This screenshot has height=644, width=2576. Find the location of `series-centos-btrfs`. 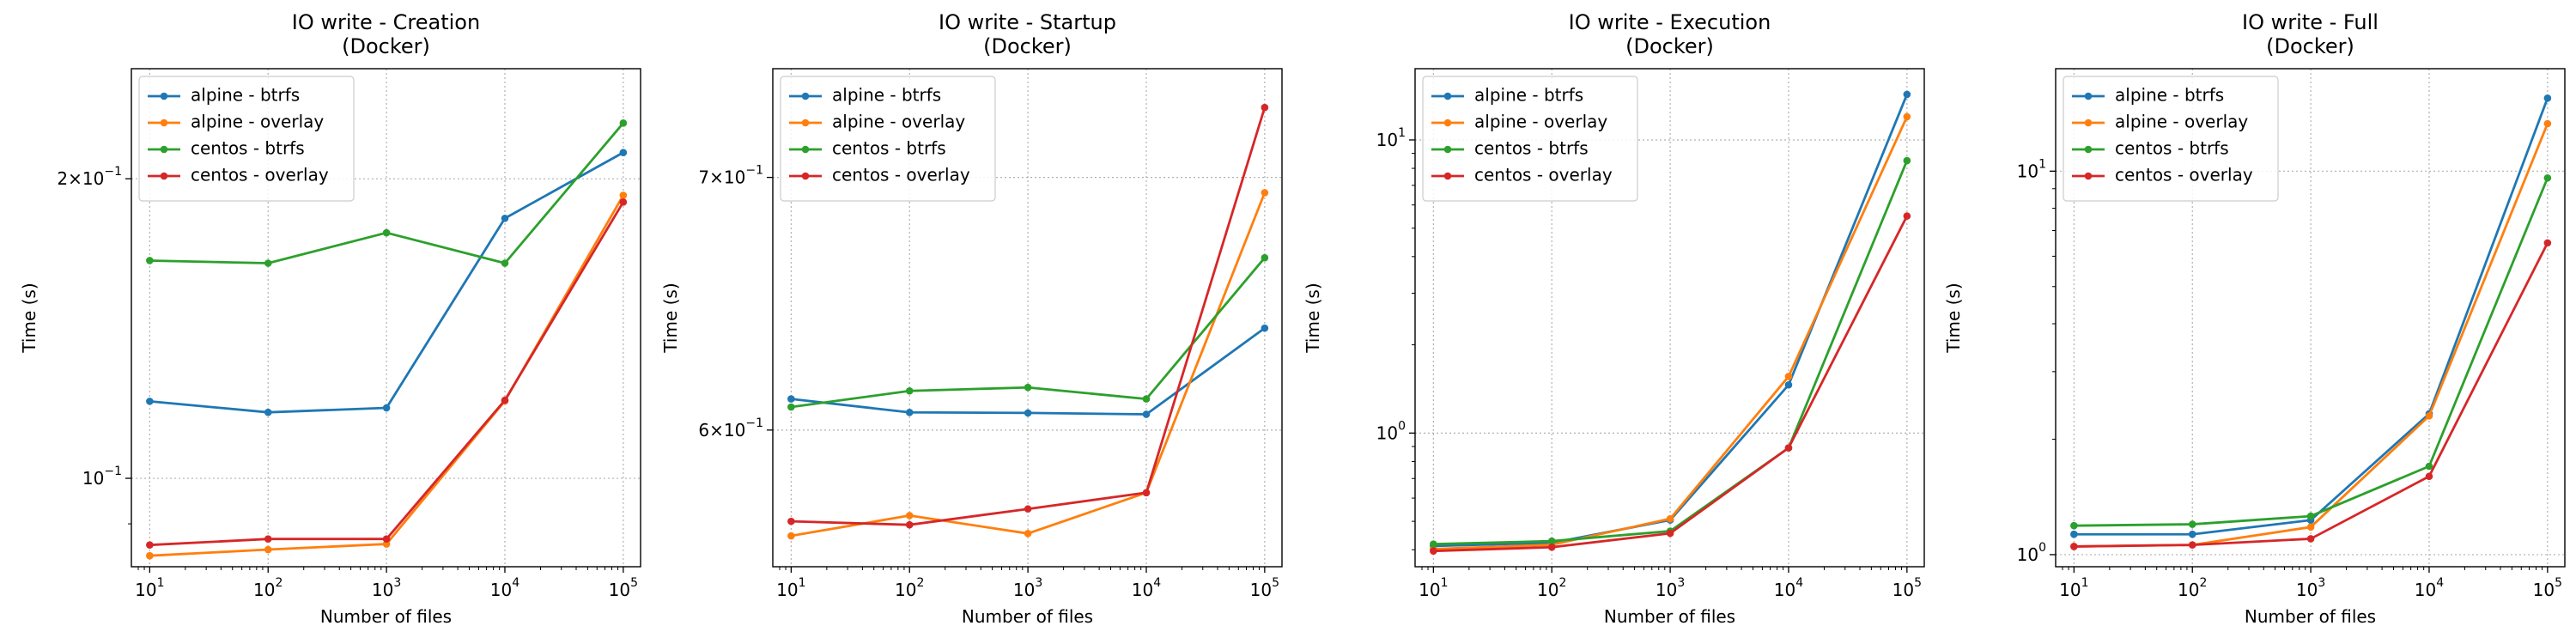

series-centos-btrfs is located at coordinates (1028, 332).